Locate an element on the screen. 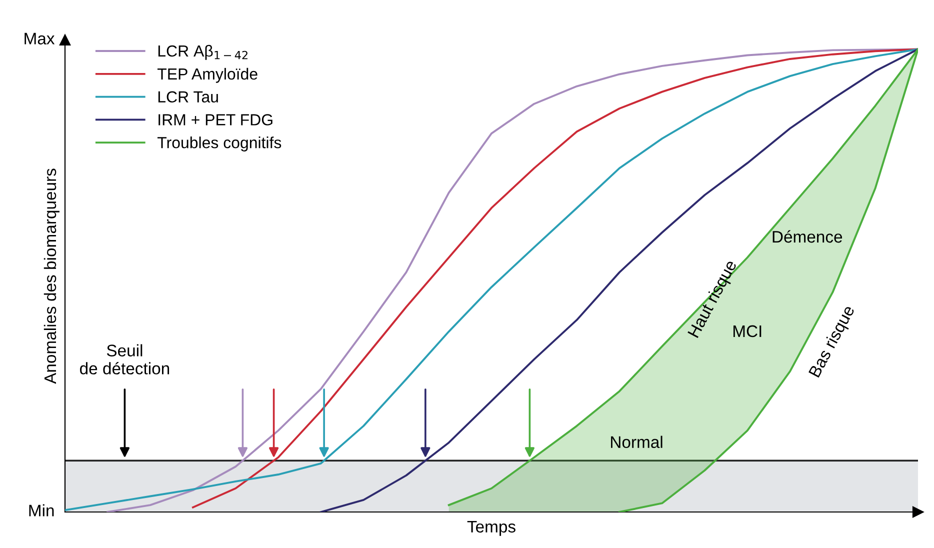  annotation: MCI is located at coordinates (747, 331).